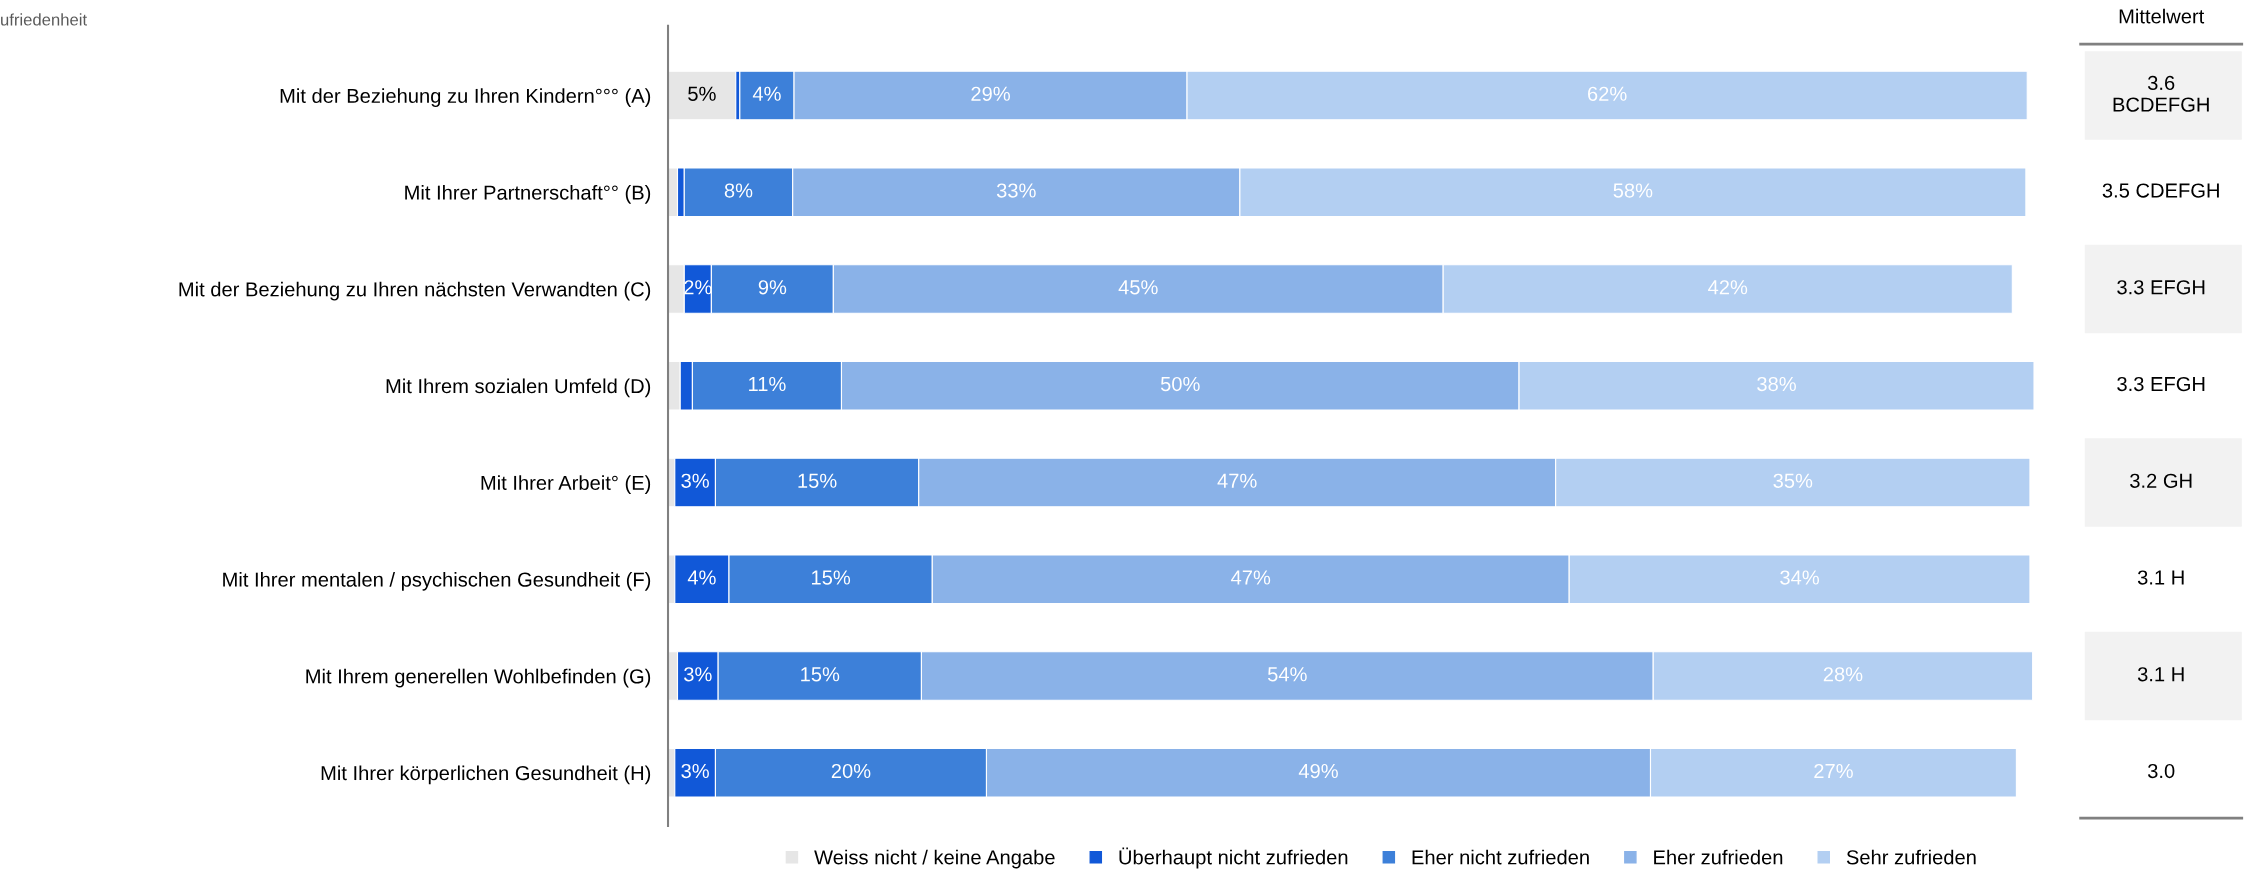  What do you see at coordinates (44, 19) in the screenshot?
I see `text: ufriedenheit` at bounding box center [44, 19].